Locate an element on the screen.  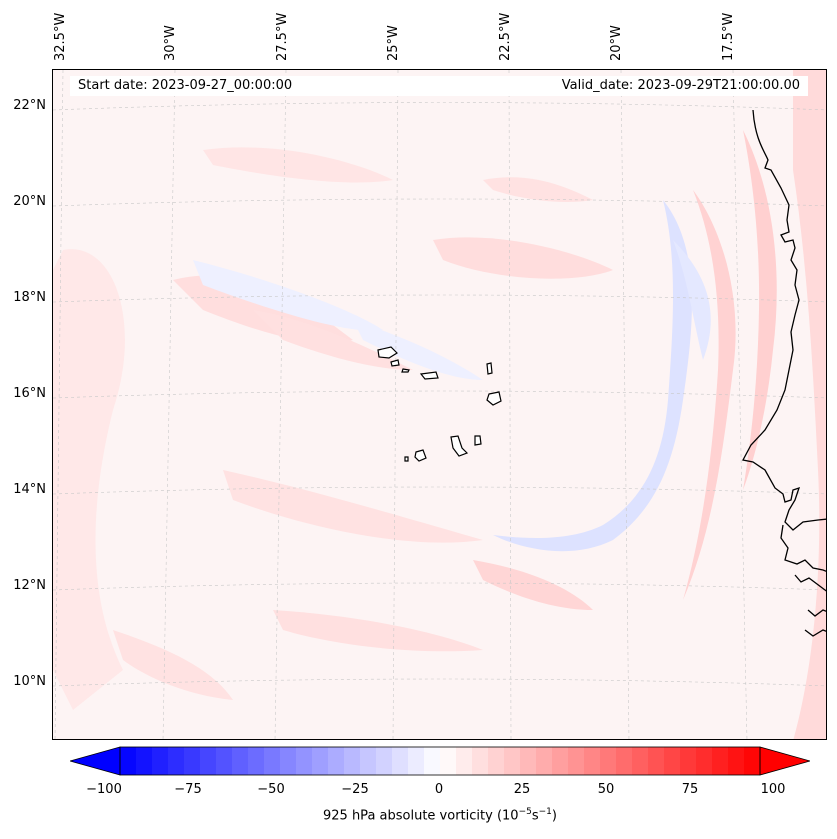
colorbar-max-arrow is located at coordinates (784, 761).